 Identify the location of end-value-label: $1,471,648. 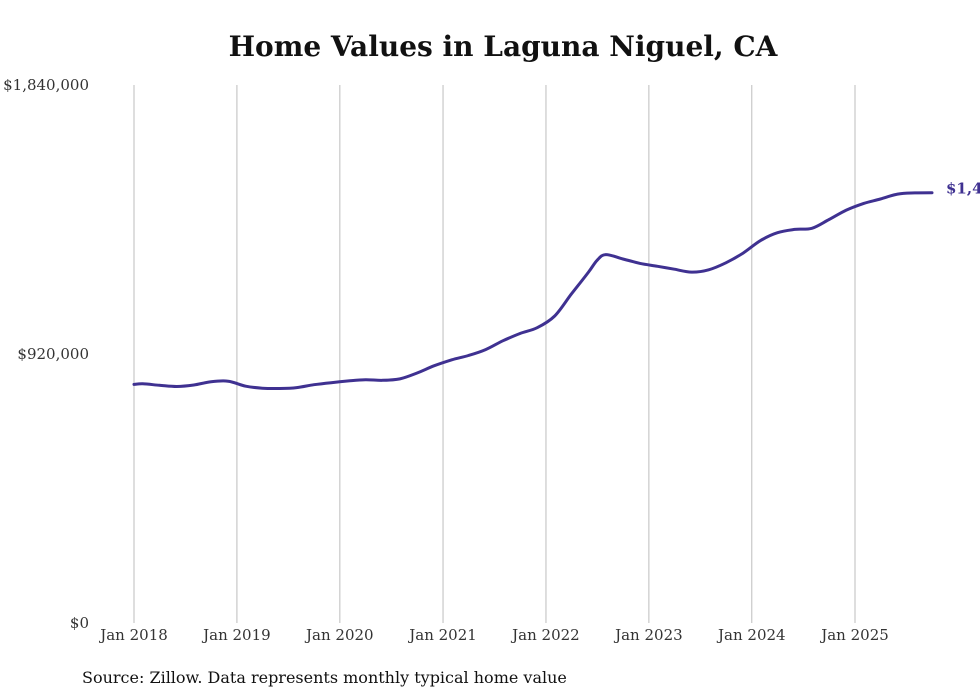
(963, 189).